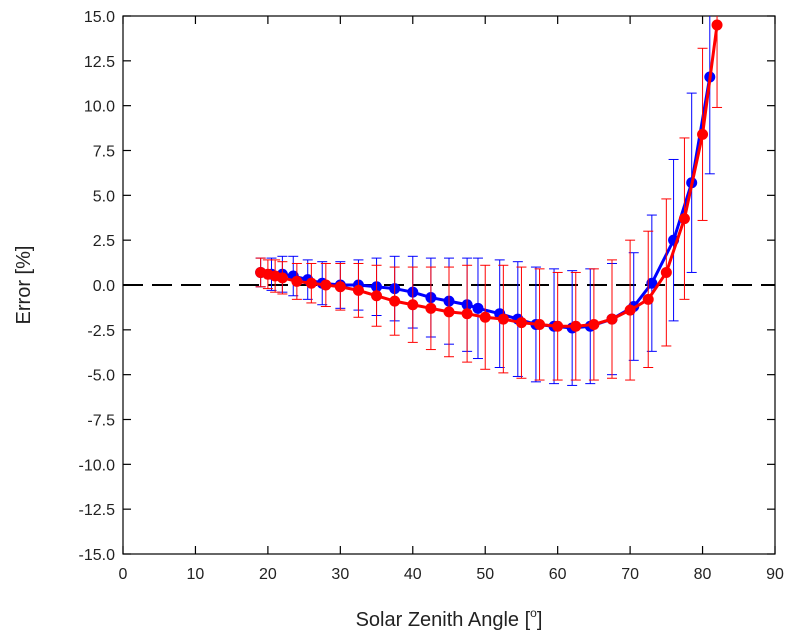  Describe the element at coordinates (99, 17) in the screenshot. I see `y-tick-label: 15.0` at that location.